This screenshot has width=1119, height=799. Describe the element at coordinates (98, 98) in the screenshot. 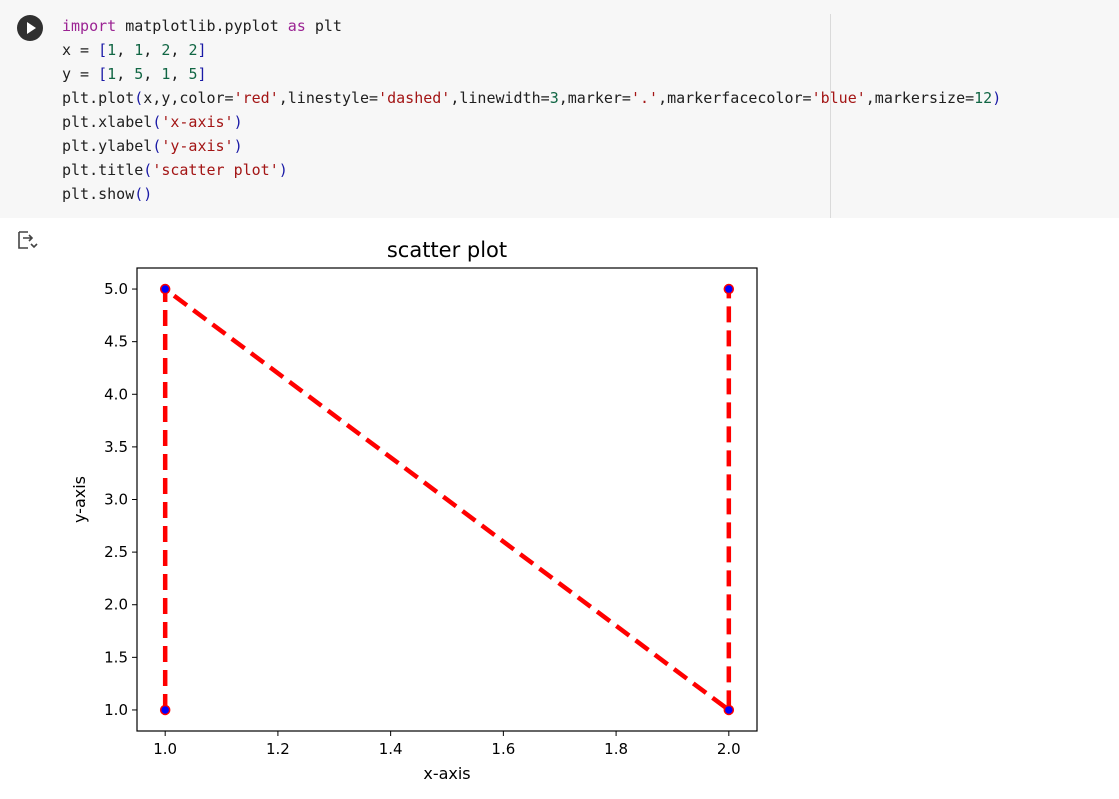

I see `code-token: plt.plot` at that location.